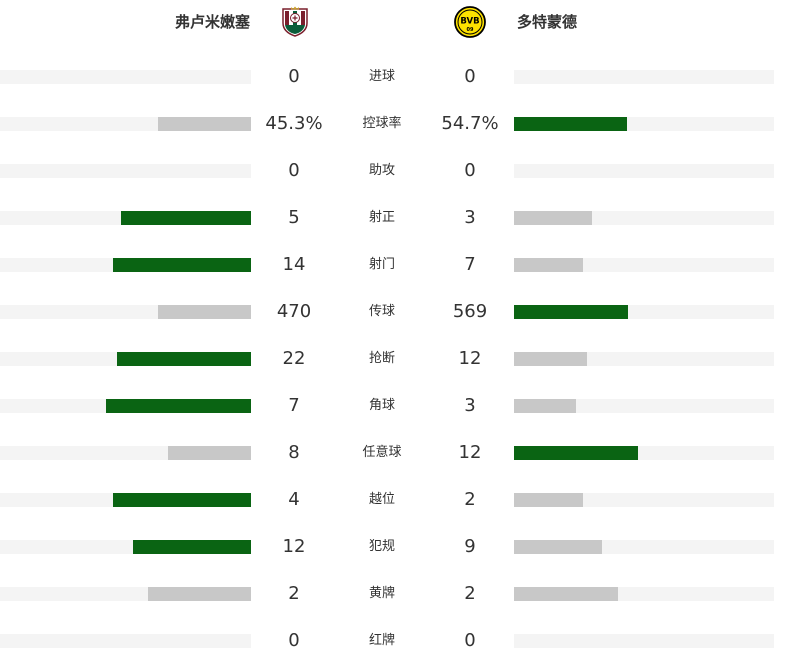 This screenshot has height=671, width=812. I want to click on stat-row: 8 任意球 12, so click(406, 452).